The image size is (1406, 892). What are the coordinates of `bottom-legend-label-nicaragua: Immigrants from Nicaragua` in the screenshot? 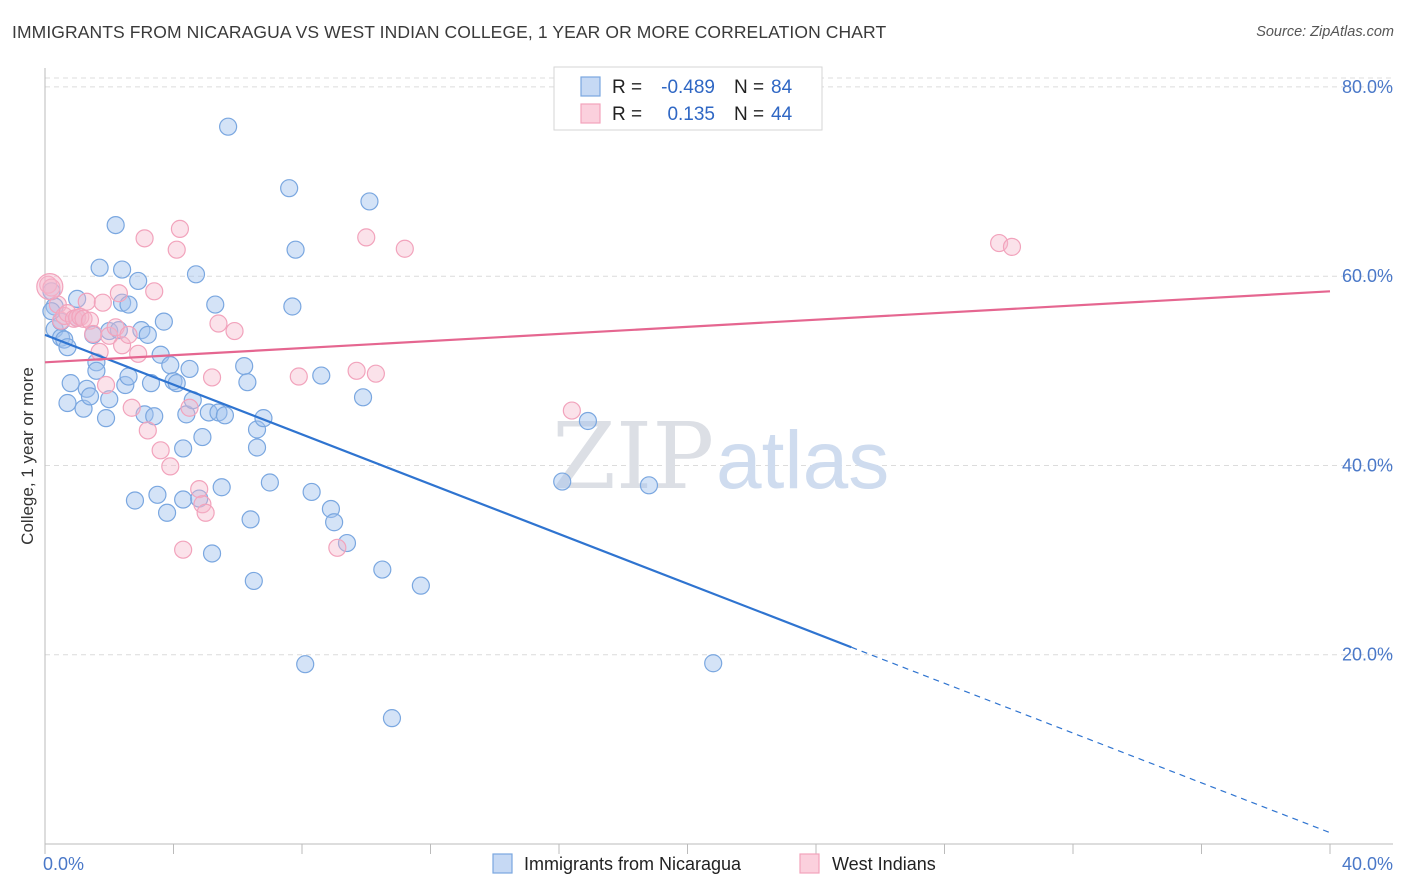 It's located at (633, 864).